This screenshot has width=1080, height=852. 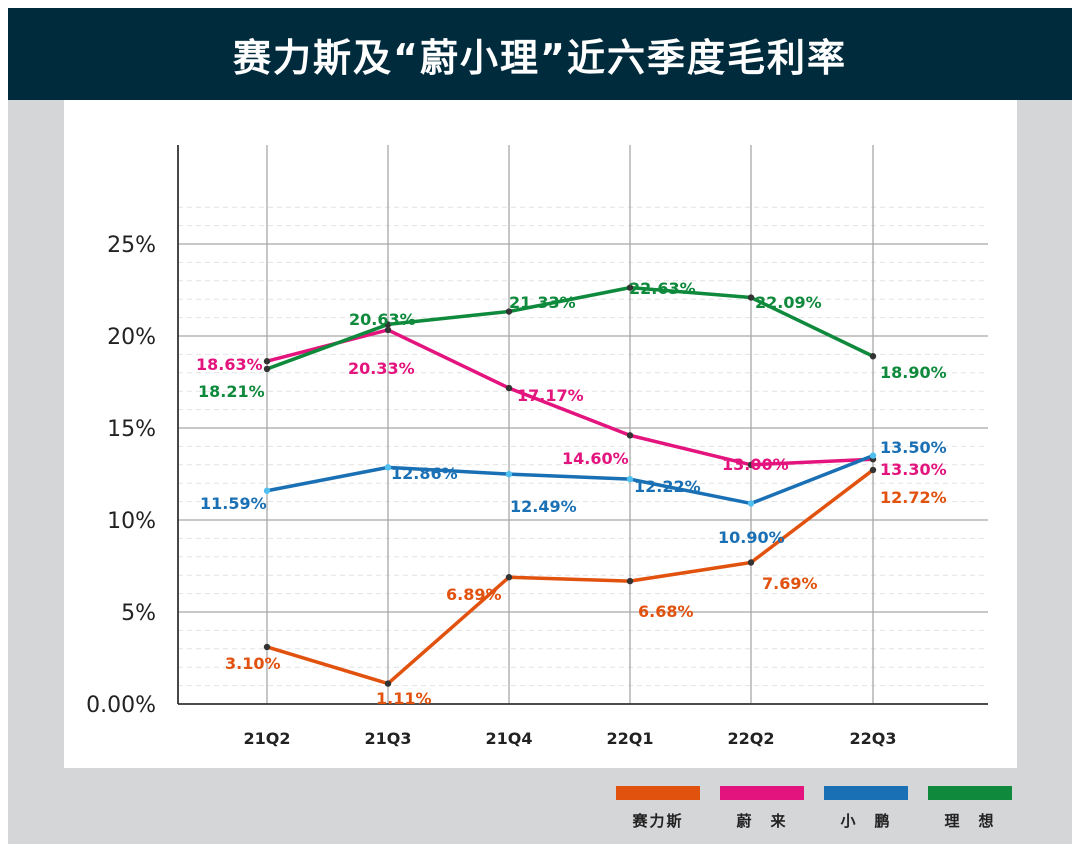 I want to click on nio-data-label: 17.17%, so click(x=550, y=395).